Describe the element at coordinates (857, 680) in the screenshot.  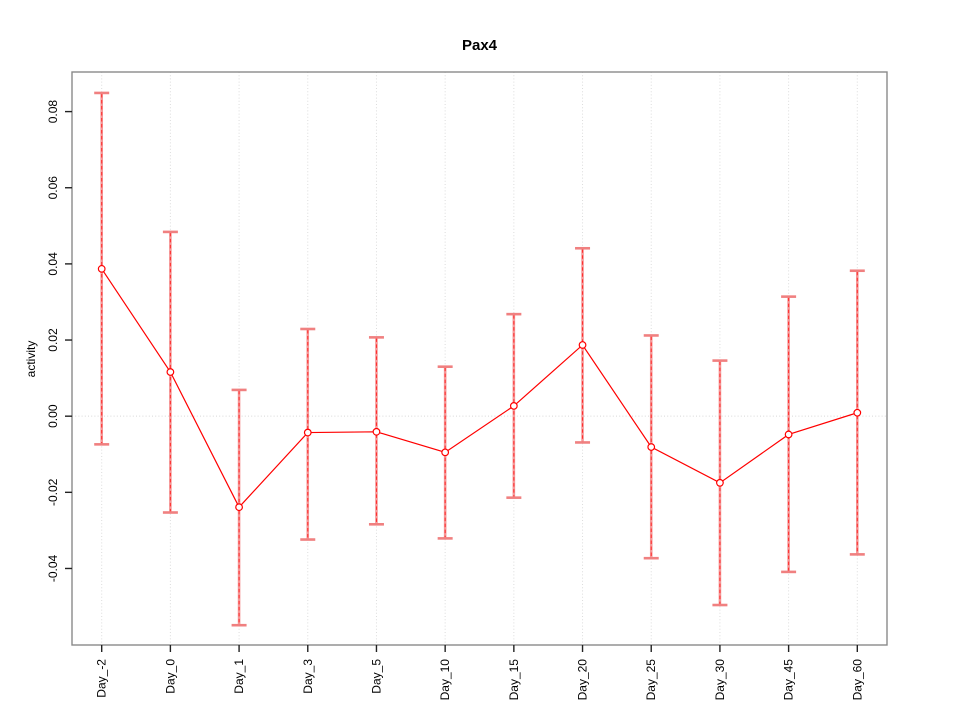
I see `x-tick-label: Day_60` at that location.